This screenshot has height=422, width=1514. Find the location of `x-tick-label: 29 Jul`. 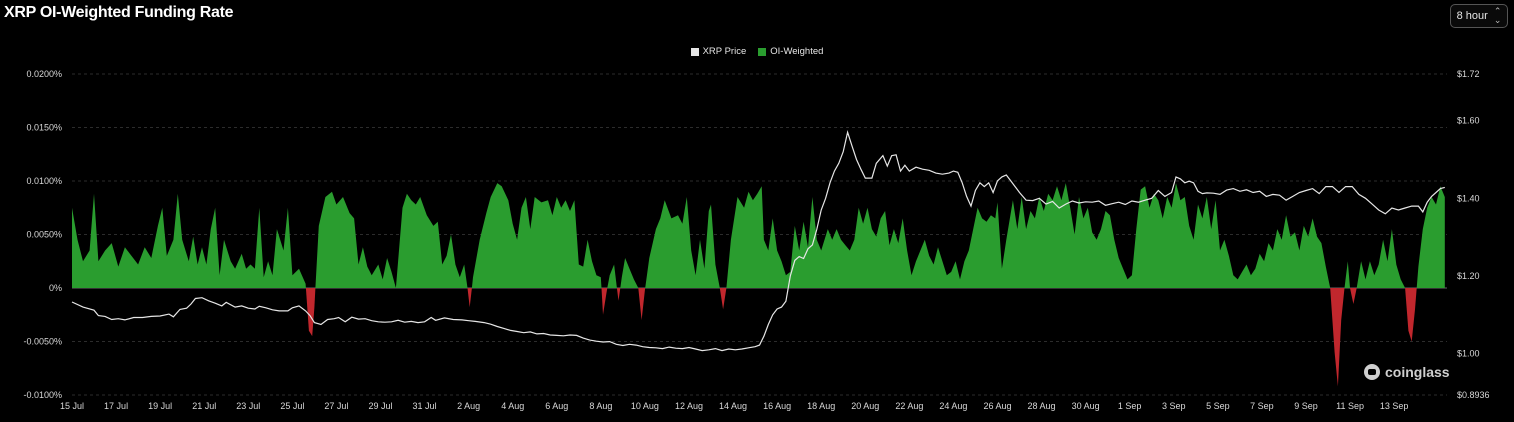

x-tick-label: 29 Jul is located at coordinates (380, 406).